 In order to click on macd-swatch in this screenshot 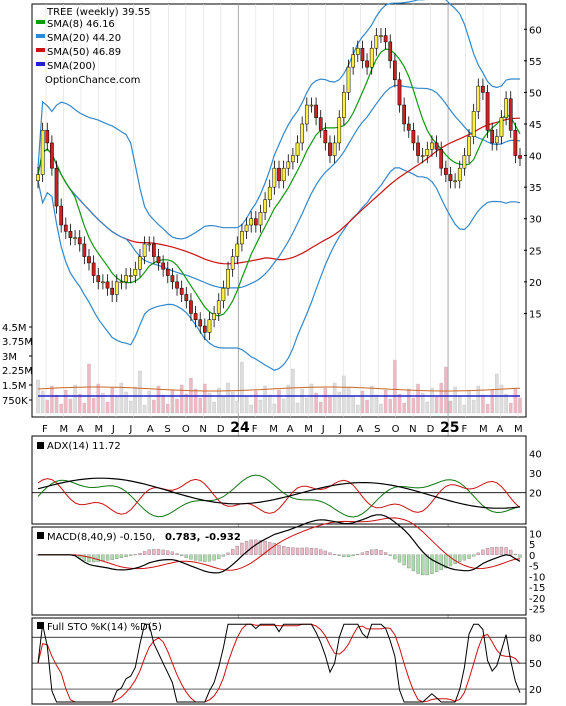, I will do `click(40, 535)`.